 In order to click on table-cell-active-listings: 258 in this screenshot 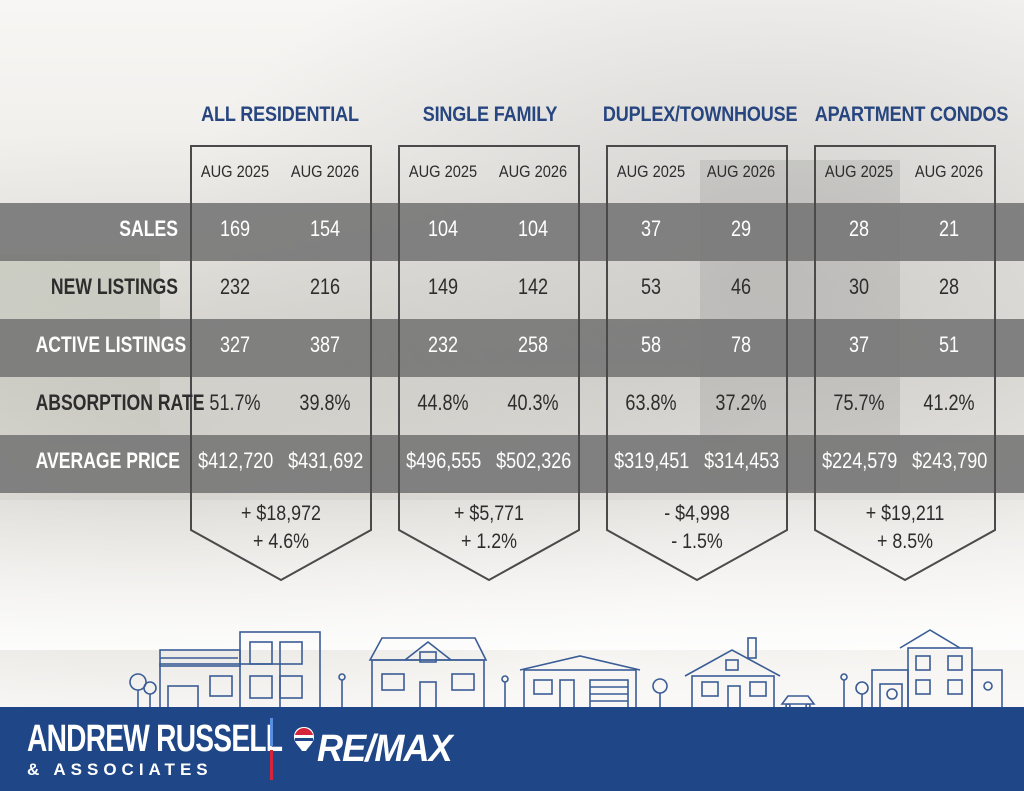, I will do `click(533, 344)`.